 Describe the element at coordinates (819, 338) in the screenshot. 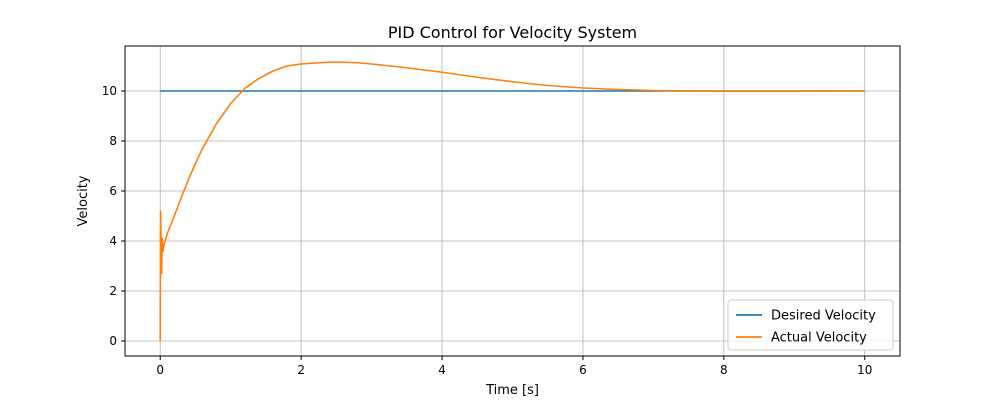

I see `legend-label: Actual Velocity` at that location.